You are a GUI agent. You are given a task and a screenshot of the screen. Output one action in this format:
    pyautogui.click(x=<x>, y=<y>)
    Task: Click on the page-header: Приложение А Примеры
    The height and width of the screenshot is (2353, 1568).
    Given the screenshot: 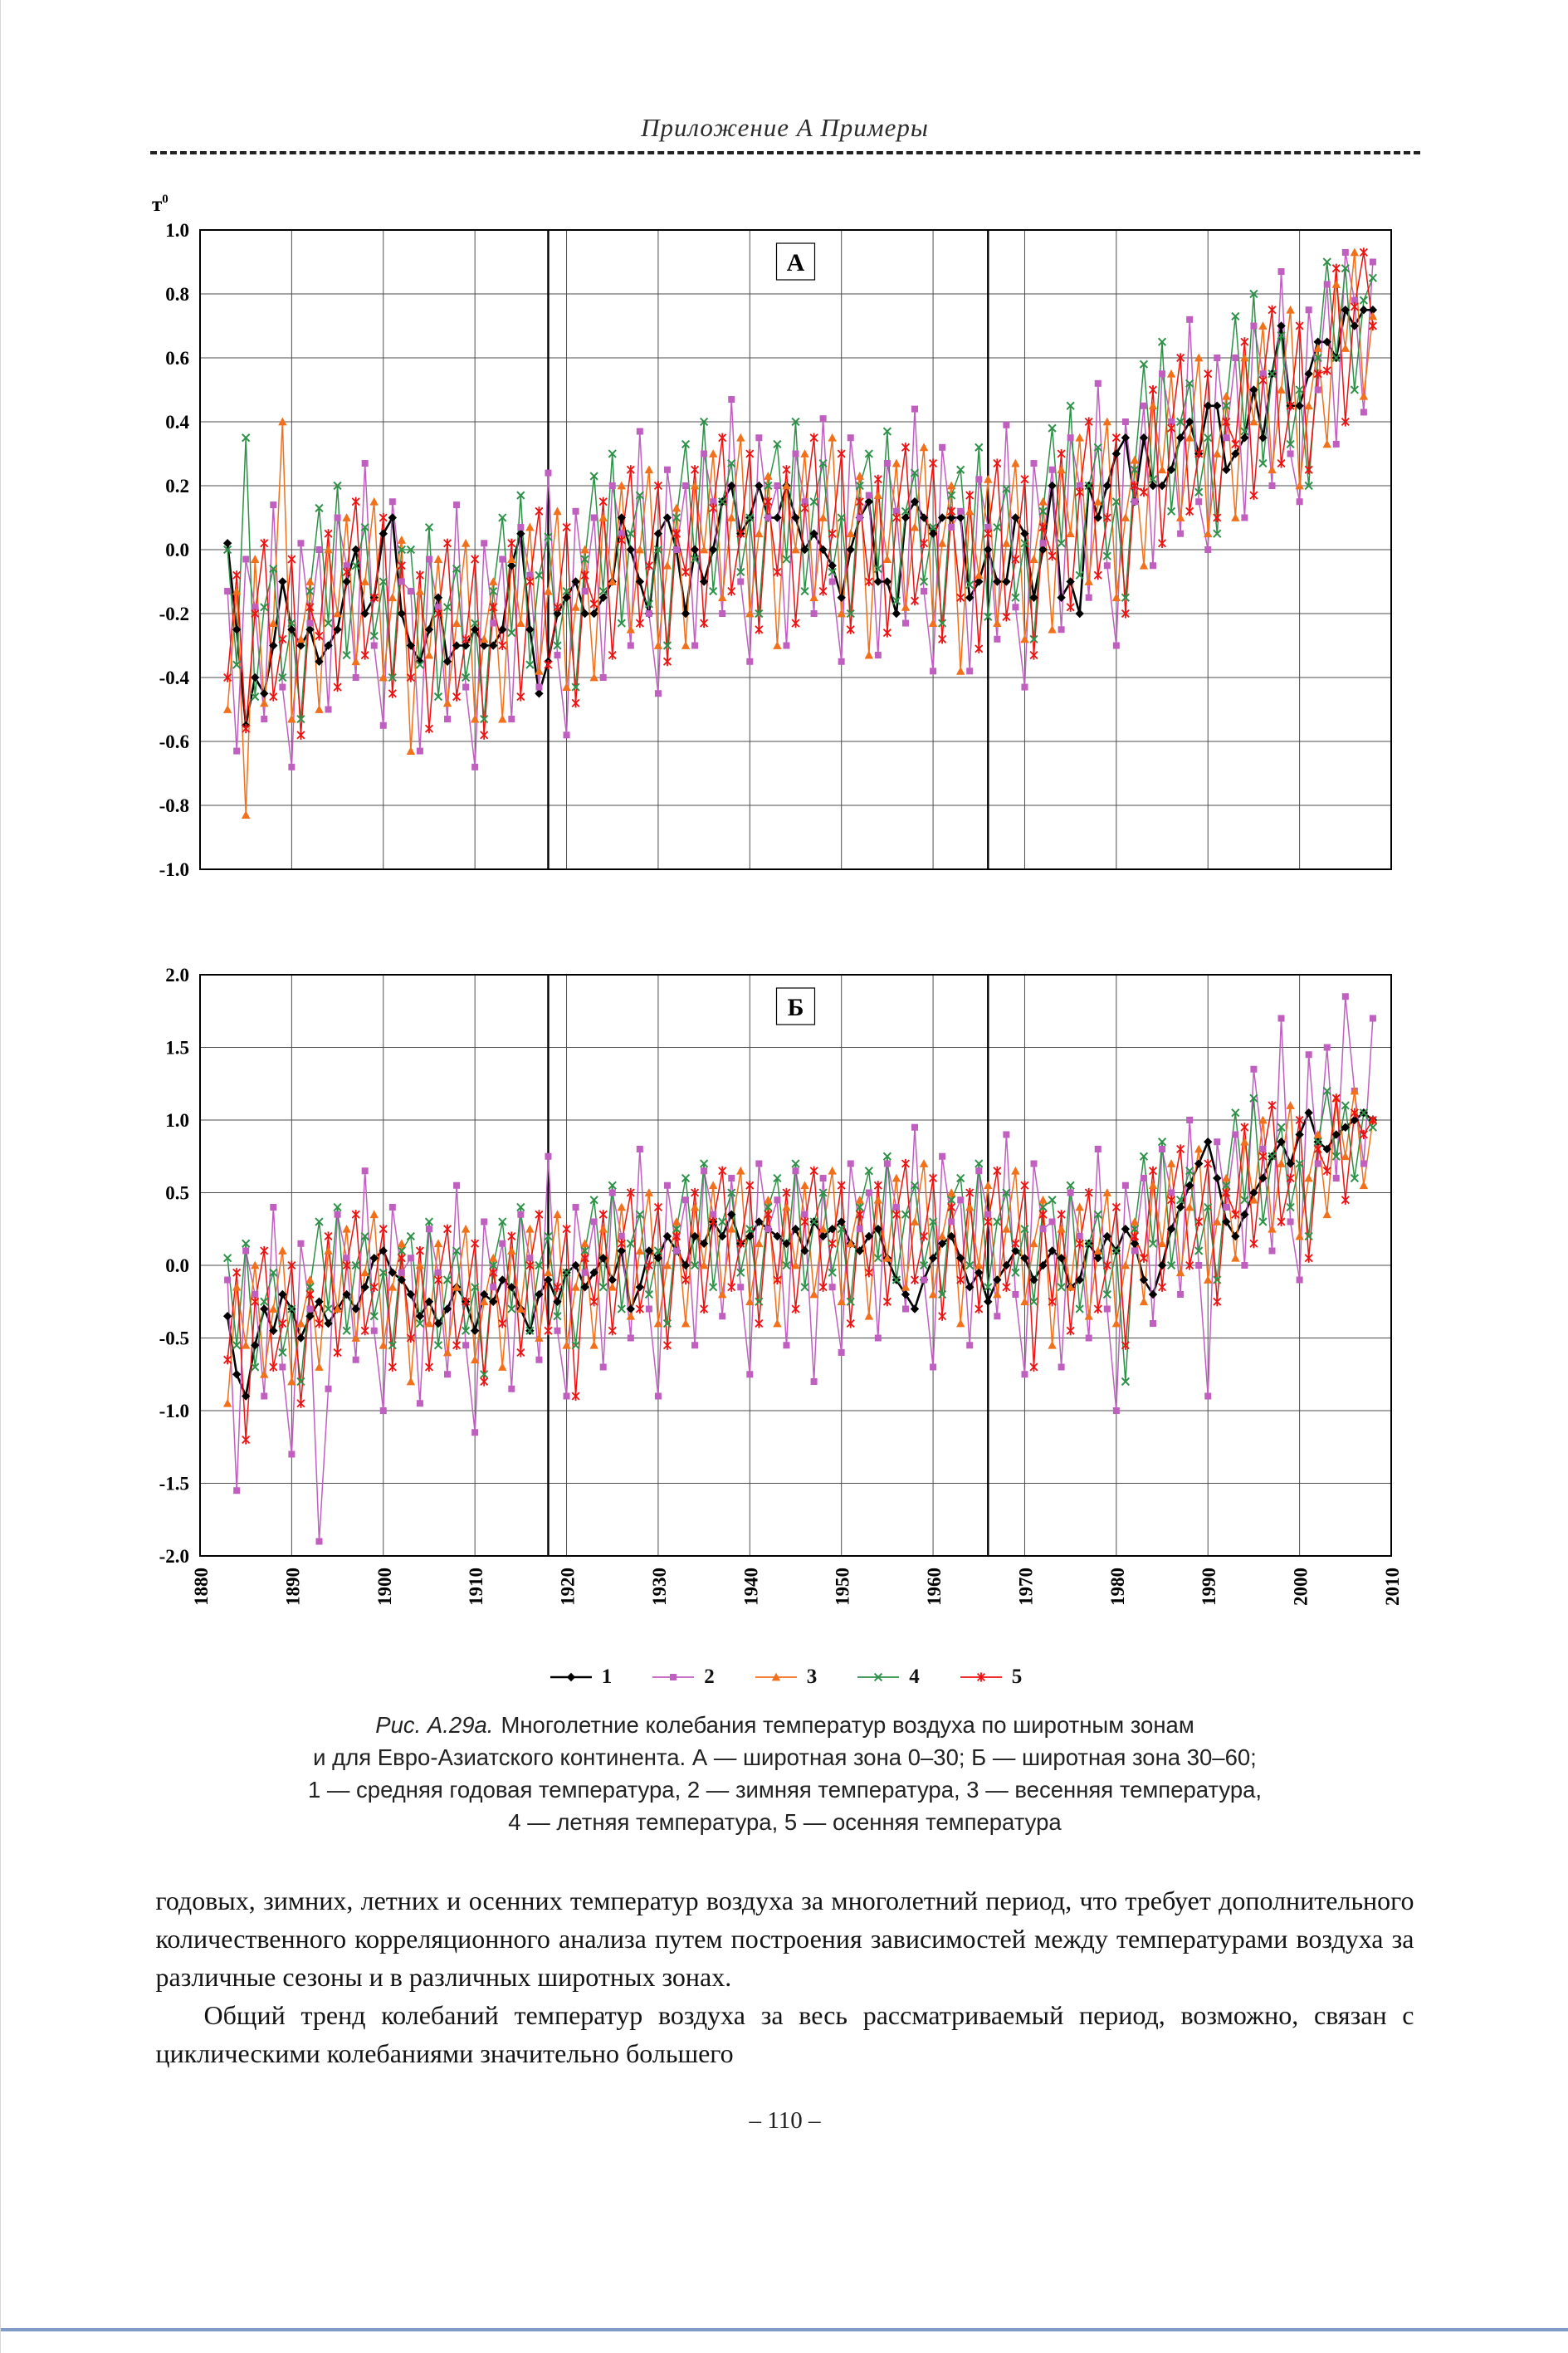 What is the action you would take?
    pyautogui.click(x=785, y=77)
    